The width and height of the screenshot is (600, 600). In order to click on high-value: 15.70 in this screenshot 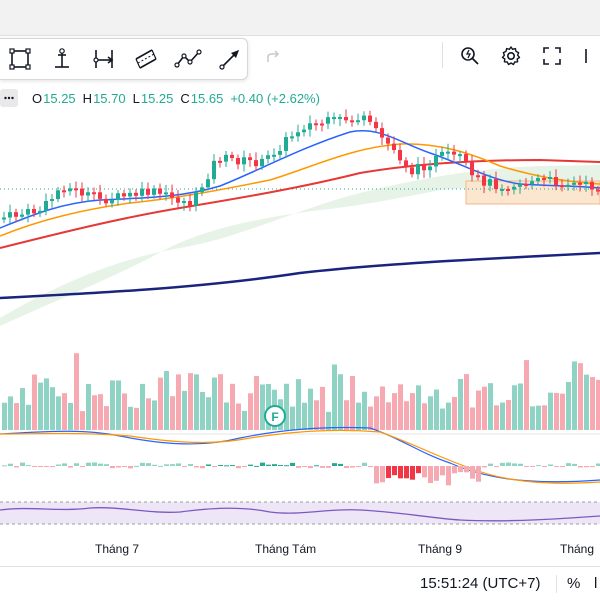, I will do `click(109, 98)`.